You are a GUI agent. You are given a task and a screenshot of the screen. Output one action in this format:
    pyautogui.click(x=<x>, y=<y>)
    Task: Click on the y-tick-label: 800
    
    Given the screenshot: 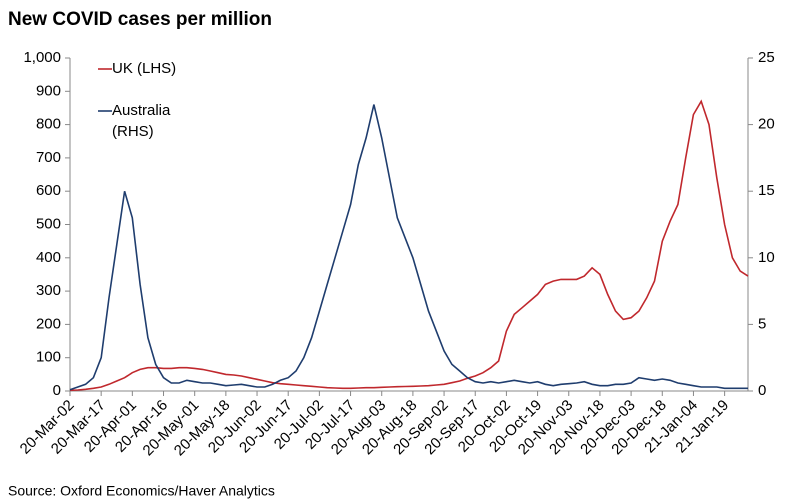 What is the action you would take?
    pyautogui.click(x=48, y=124)
    